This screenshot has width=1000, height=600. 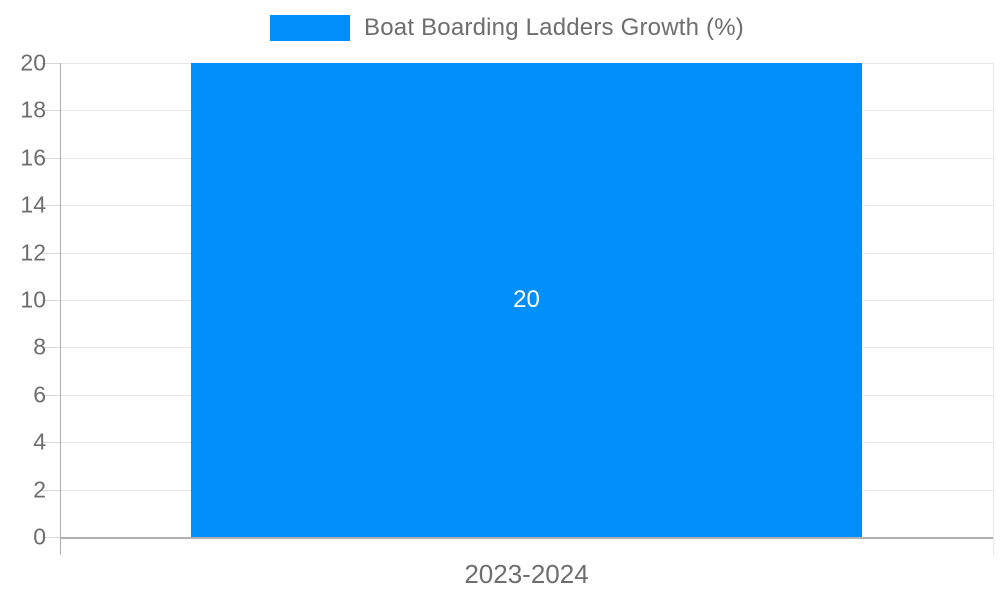 I want to click on y-axis-label: 18, so click(x=33, y=109).